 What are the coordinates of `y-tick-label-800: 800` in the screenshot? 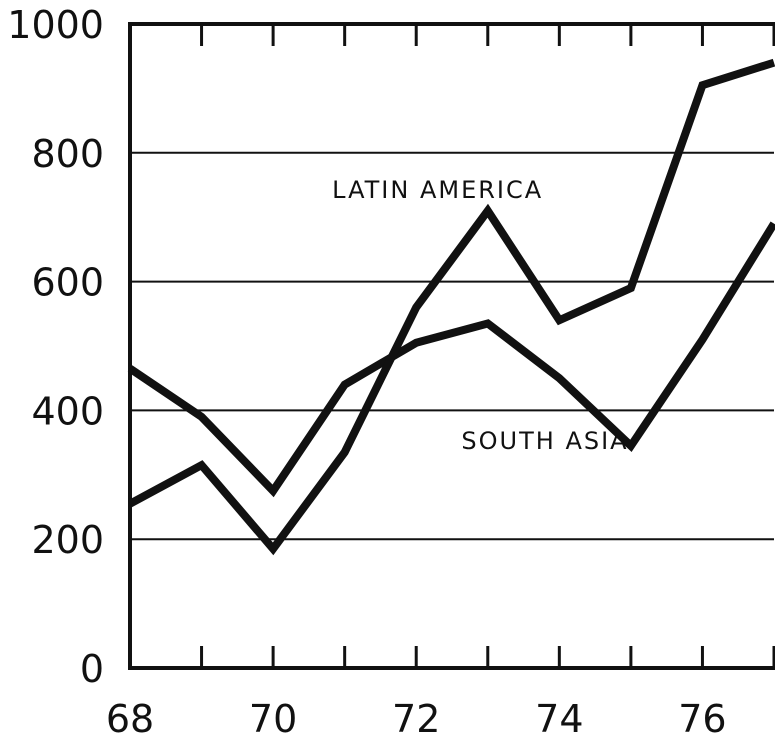 It's located at (67, 154).